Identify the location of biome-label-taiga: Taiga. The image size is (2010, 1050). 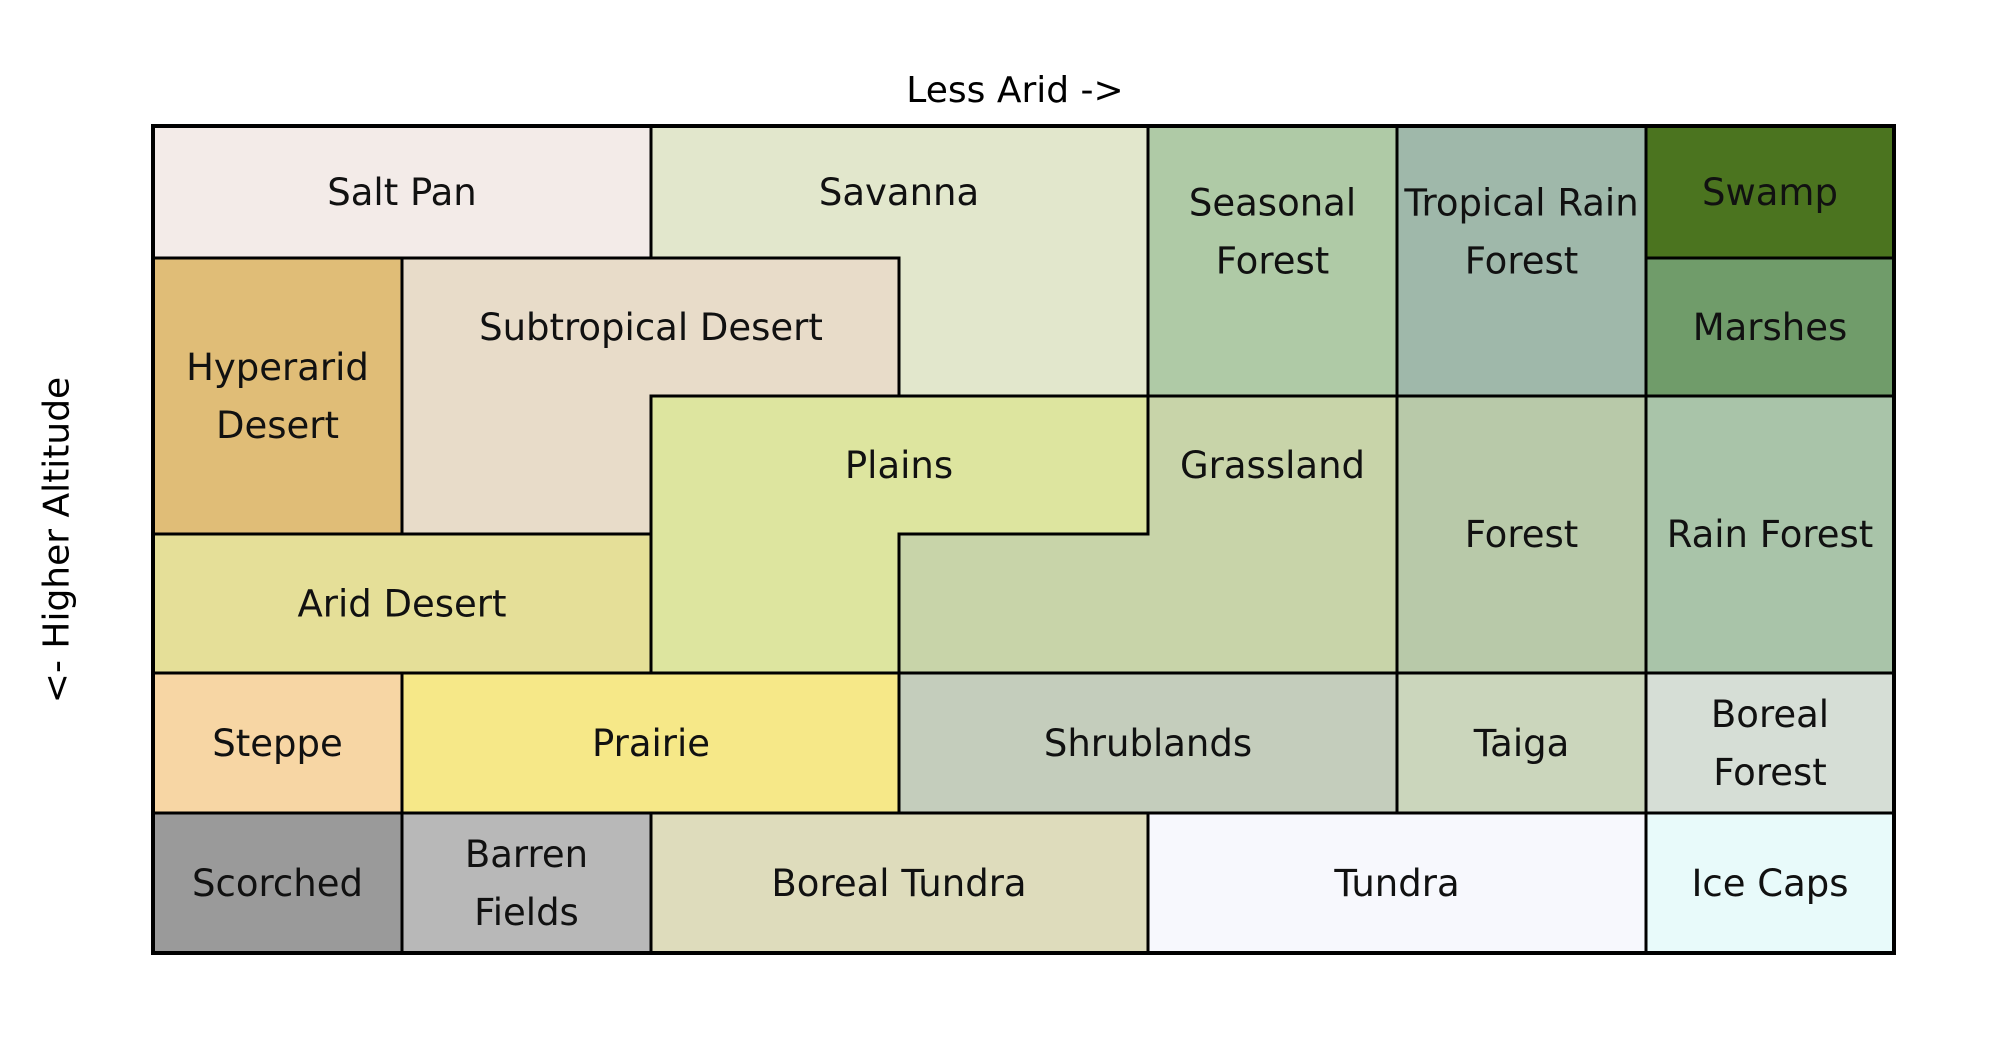
(1521, 743).